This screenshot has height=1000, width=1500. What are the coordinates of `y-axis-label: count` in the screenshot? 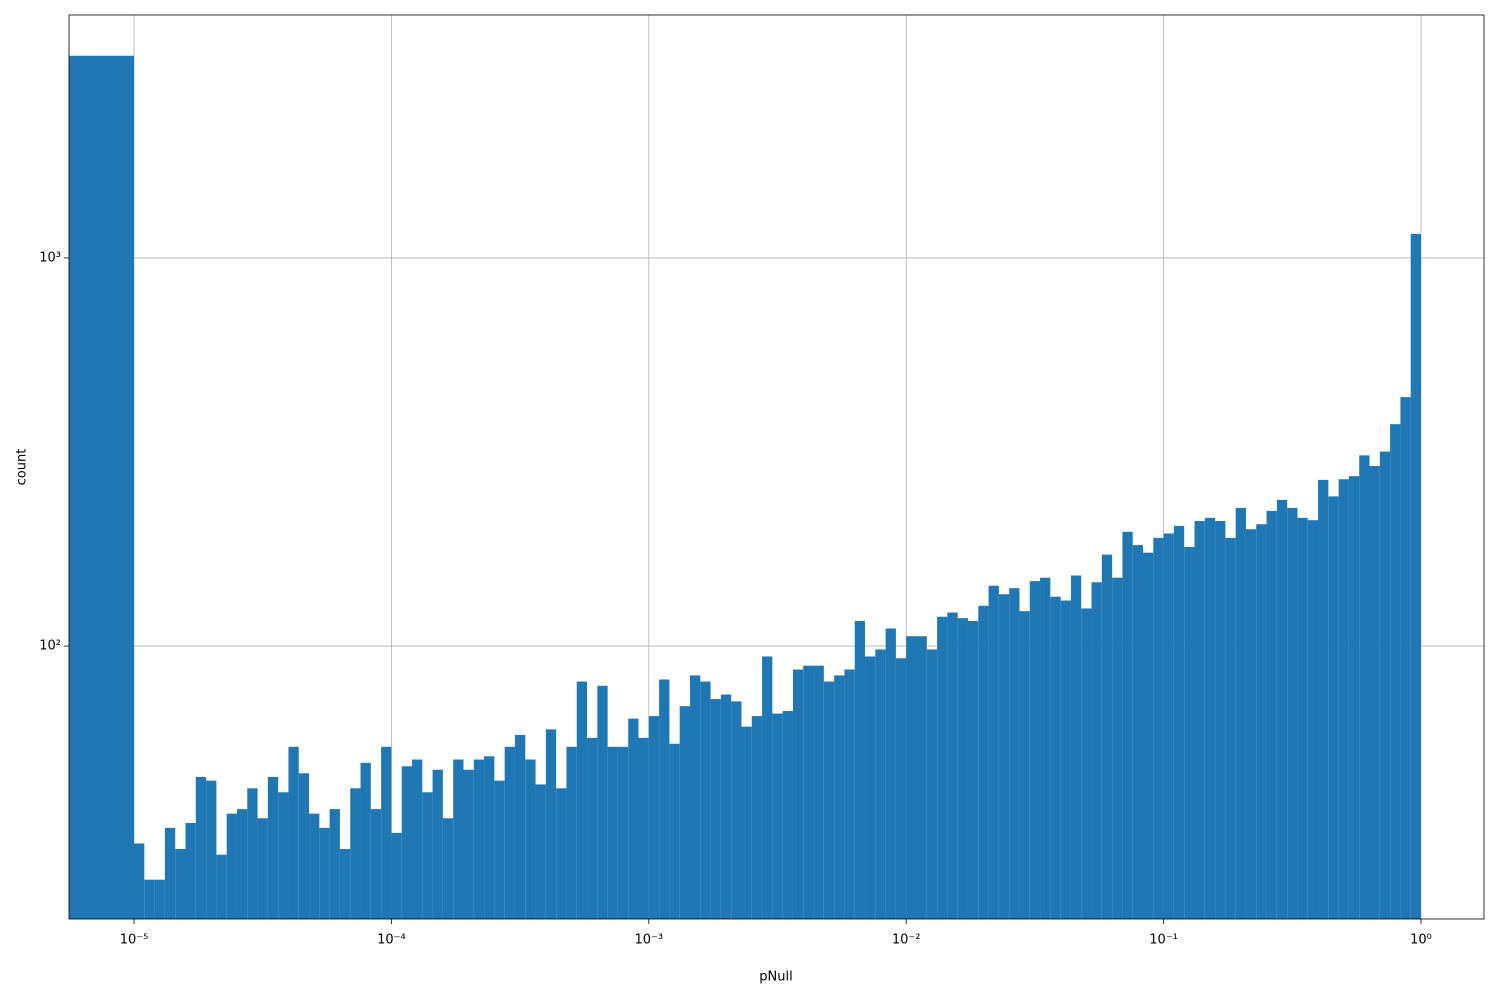 It's located at (22, 467).